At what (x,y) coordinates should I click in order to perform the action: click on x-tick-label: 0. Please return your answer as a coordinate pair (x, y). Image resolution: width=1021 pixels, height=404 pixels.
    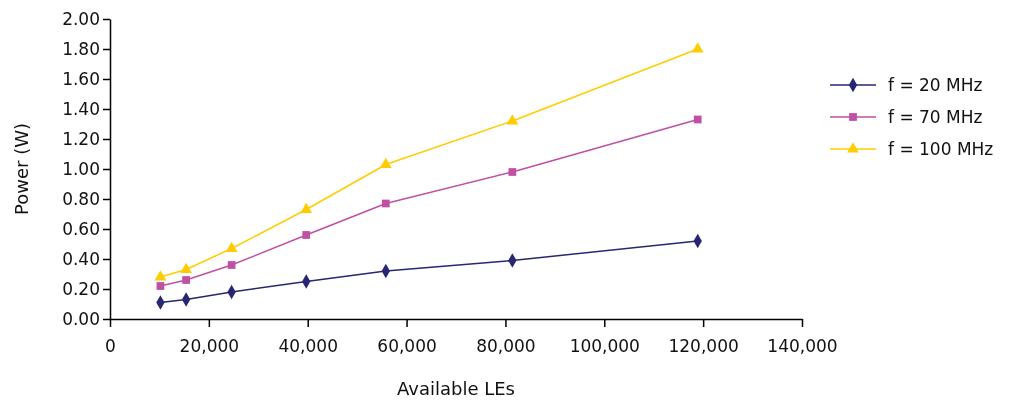
    Looking at the image, I should click on (110, 346).